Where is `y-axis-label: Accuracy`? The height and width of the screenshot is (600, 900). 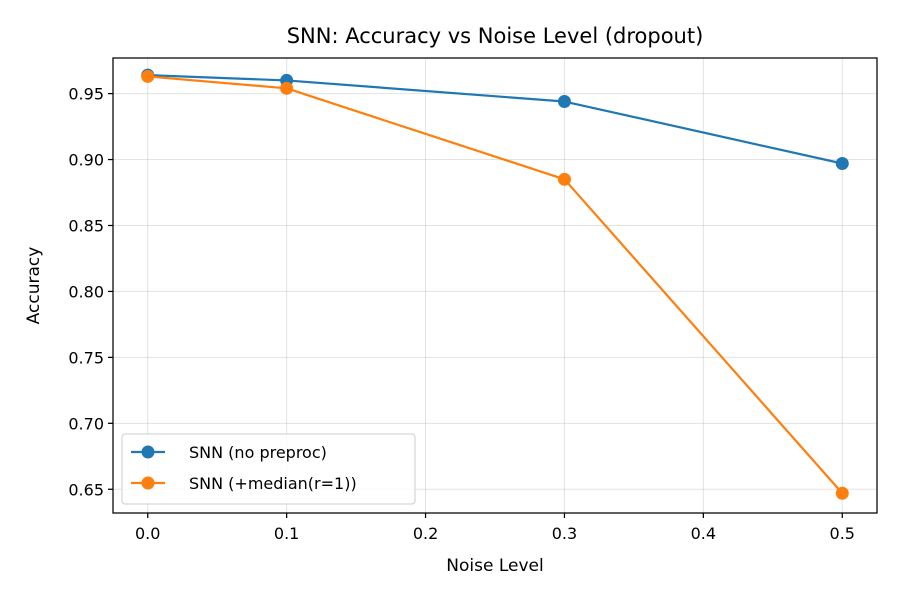
y-axis-label: Accuracy is located at coordinates (34, 286).